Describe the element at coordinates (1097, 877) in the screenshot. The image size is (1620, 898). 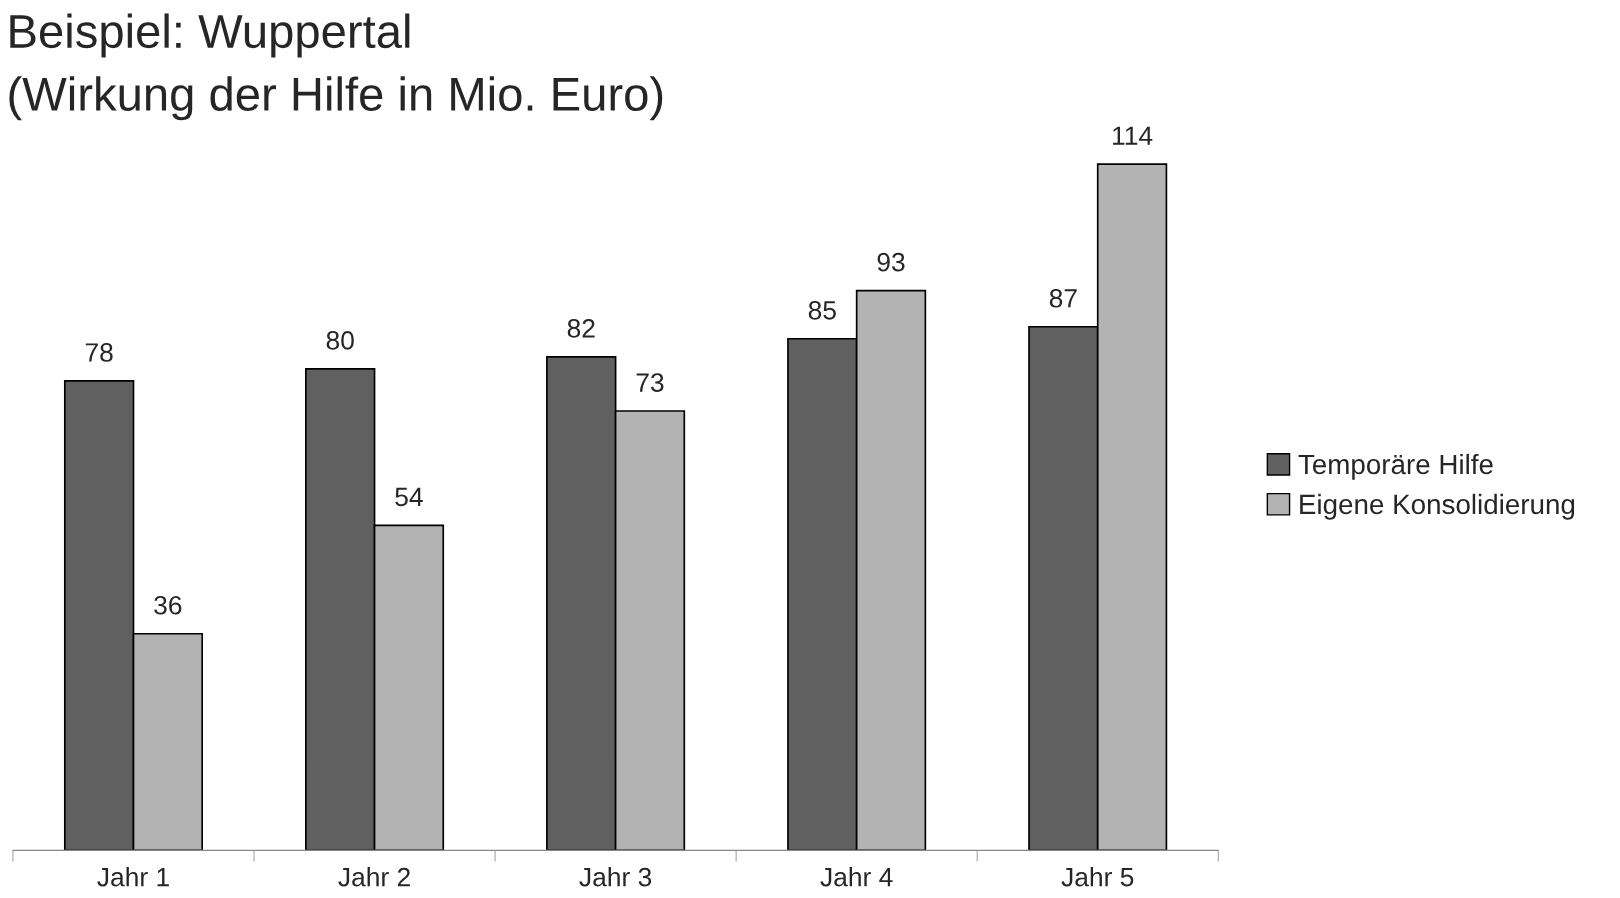
I see `x-tick-label: Jahr 5` at that location.